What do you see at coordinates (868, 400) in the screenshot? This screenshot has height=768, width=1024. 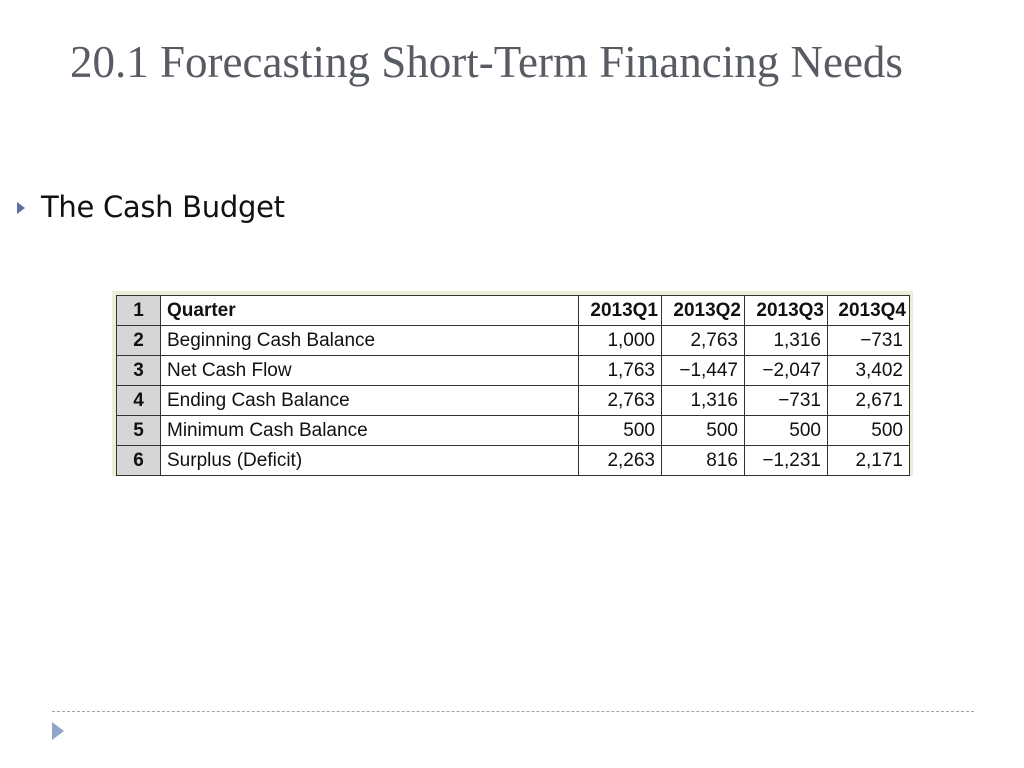 I see `cell-value: 2,671` at bounding box center [868, 400].